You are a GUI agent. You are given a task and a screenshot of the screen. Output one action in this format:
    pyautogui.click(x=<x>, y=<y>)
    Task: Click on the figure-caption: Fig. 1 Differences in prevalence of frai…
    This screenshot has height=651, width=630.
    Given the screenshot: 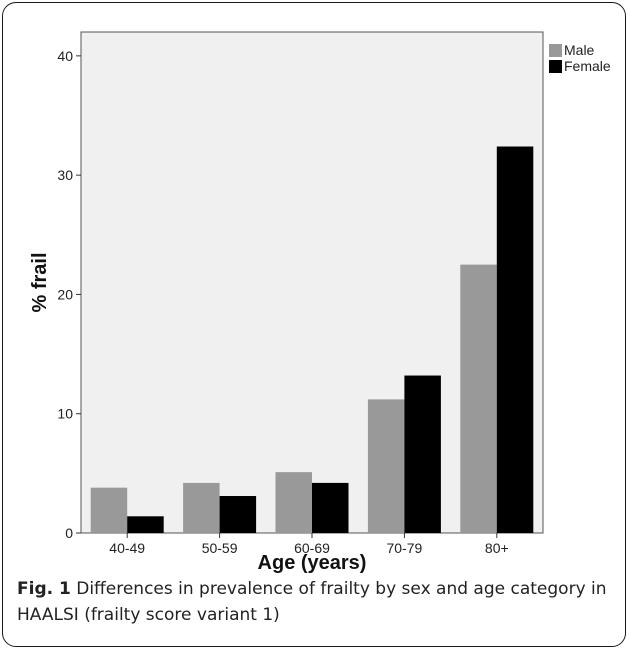 What is the action you would take?
    pyautogui.click(x=317, y=602)
    